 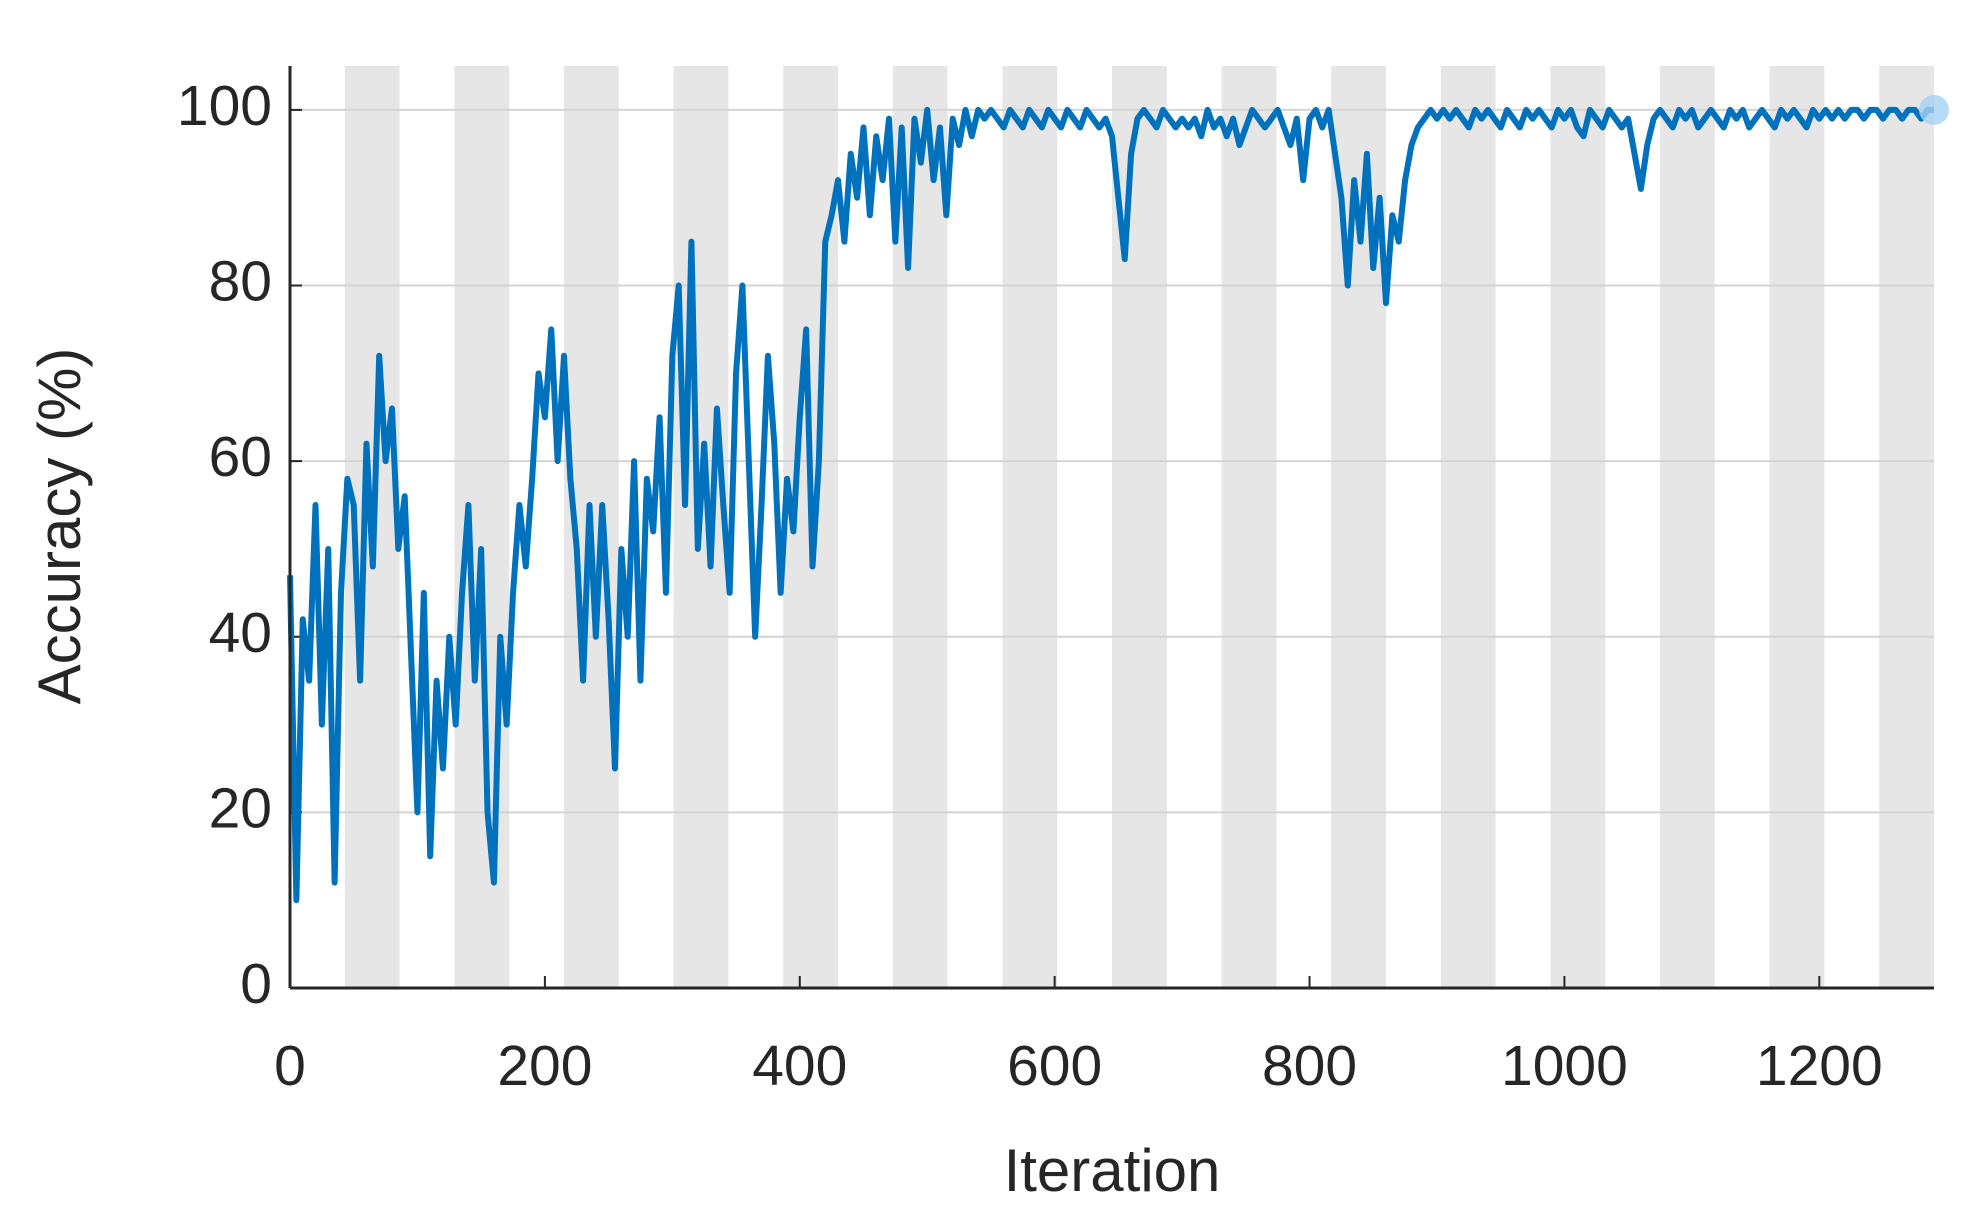 What do you see at coordinates (240, 282) in the screenshot?
I see `y-tick-label: 80` at bounding box center [240, 282].